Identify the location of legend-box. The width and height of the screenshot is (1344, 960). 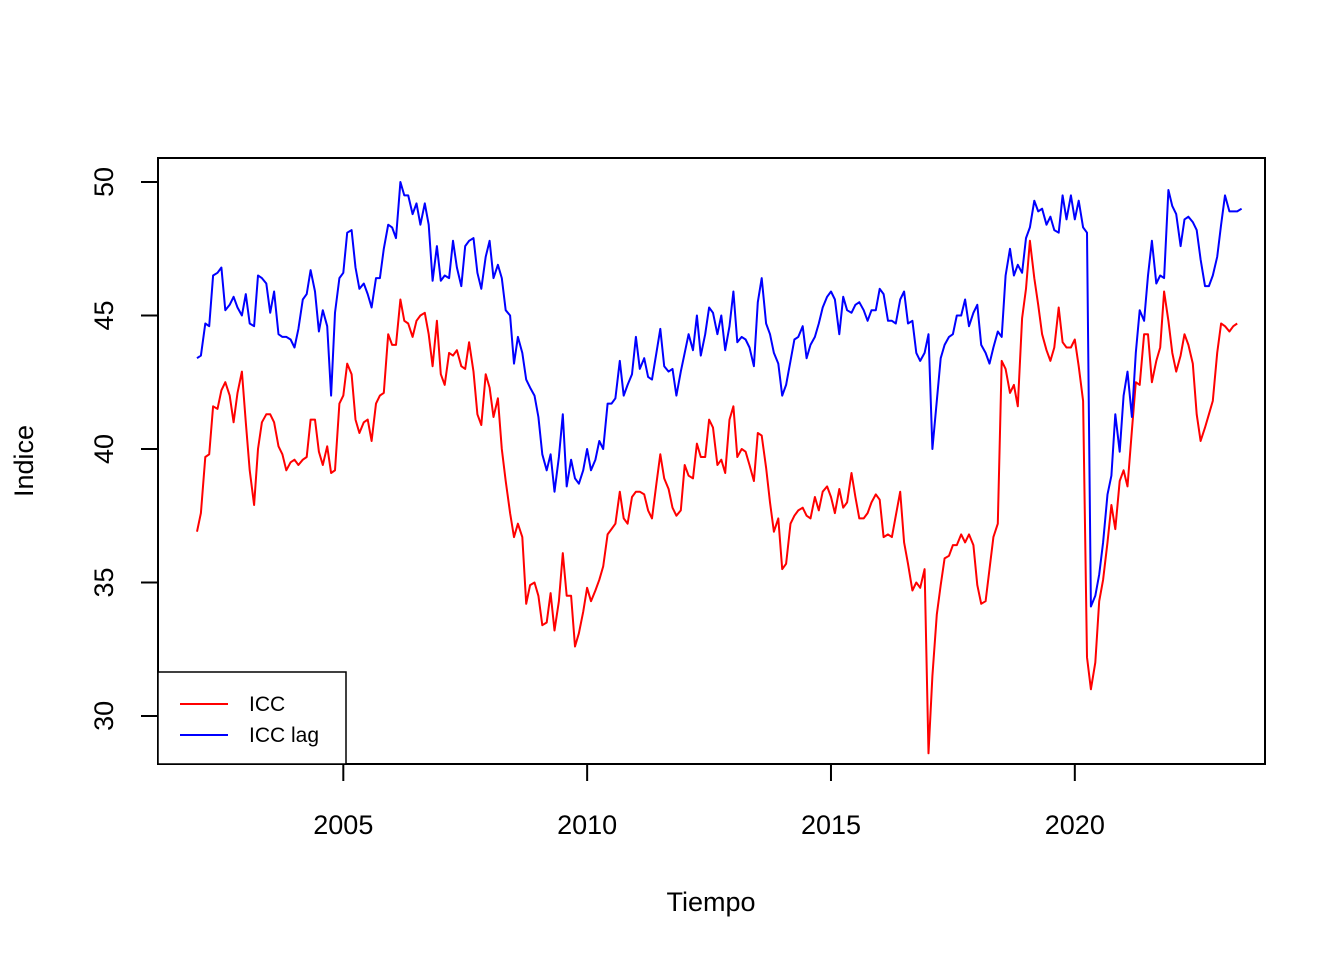
(252, 718).